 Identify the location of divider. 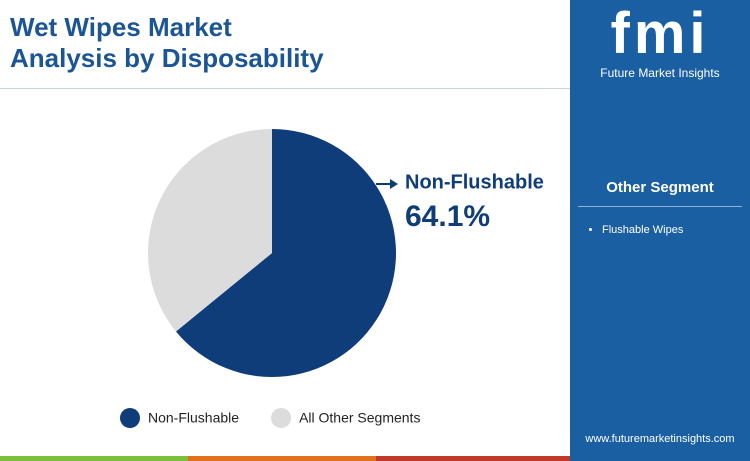
(285, 88).